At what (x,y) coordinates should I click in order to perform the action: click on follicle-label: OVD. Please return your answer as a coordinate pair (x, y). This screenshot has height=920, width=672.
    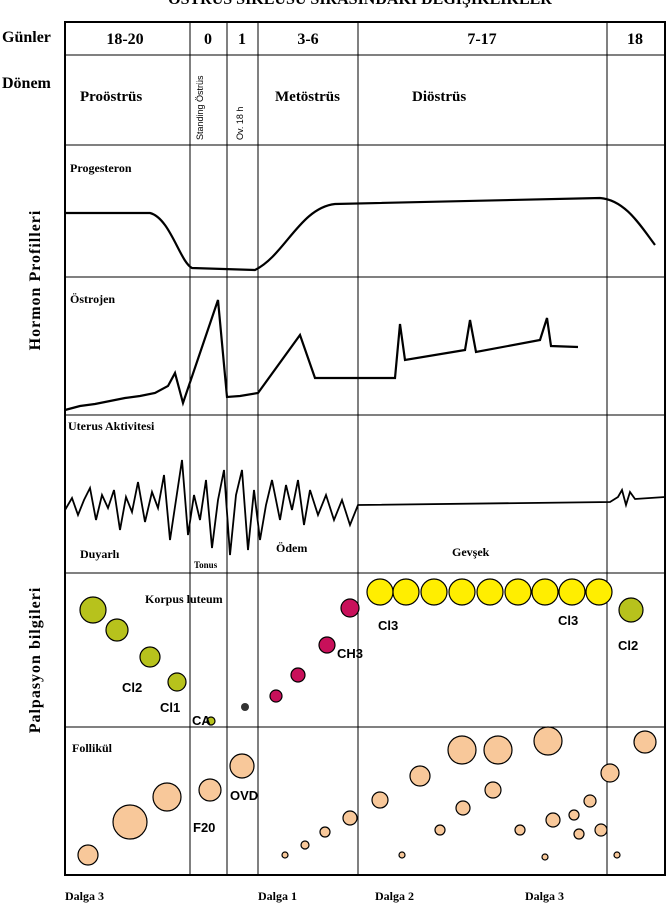
    Looking at the image, I should click on (244, 795).